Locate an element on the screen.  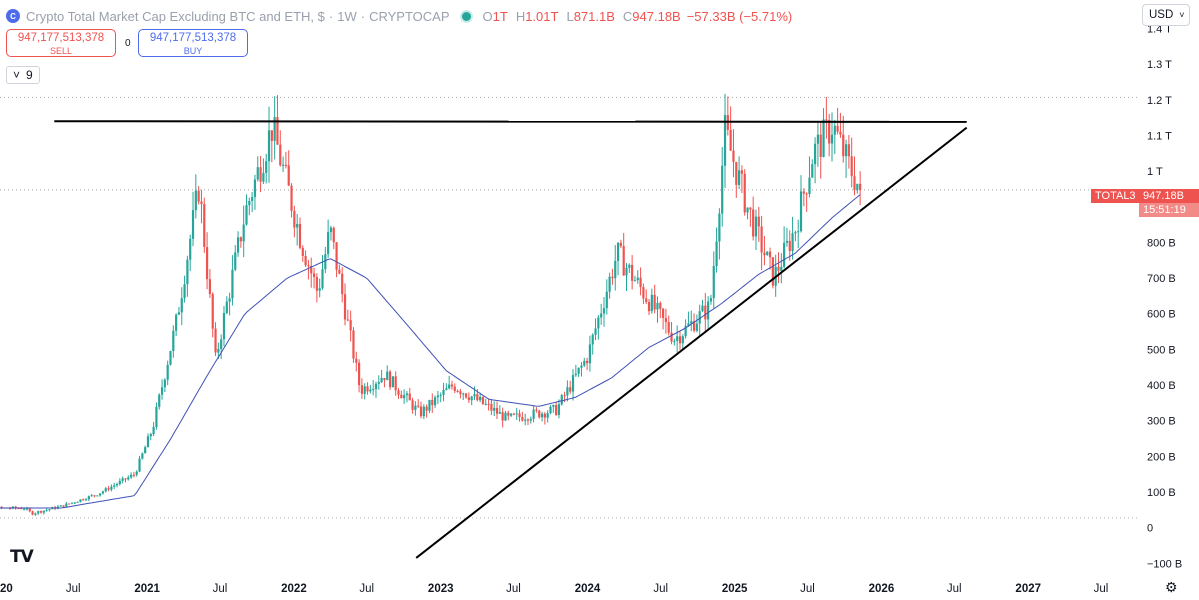
indicators-toggle: ˅ 9 is located at coordinates (23, 75).